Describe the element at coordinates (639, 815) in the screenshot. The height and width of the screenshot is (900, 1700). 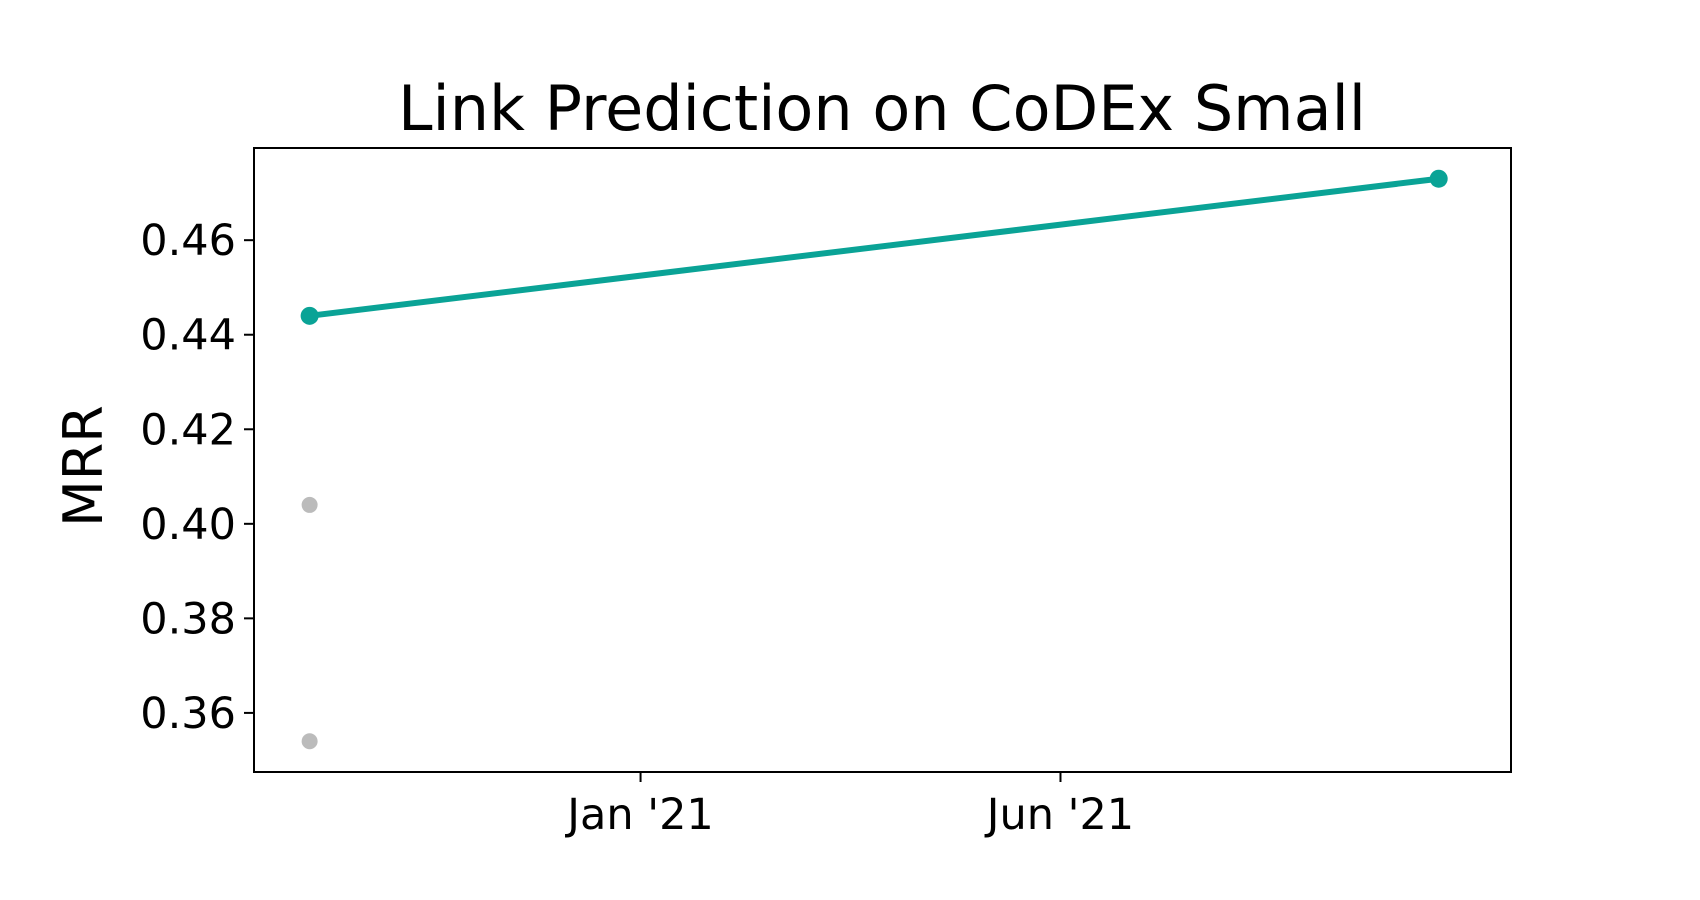
I see `x-tick-label: Jan '21` at that location.